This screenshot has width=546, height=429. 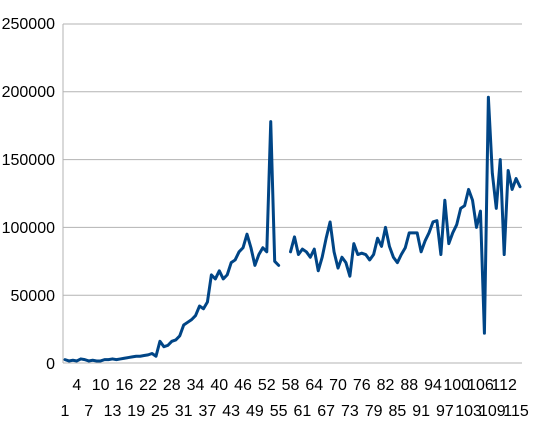 What do you see at coordinates (433, 385) in the screenshot?
I see `x-tick-label: 94` at bounding box center [433, 385].